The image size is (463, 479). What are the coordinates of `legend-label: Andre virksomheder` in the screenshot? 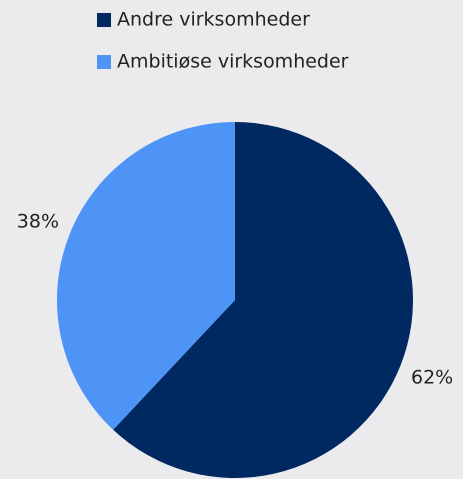 It's located at (213, 20).